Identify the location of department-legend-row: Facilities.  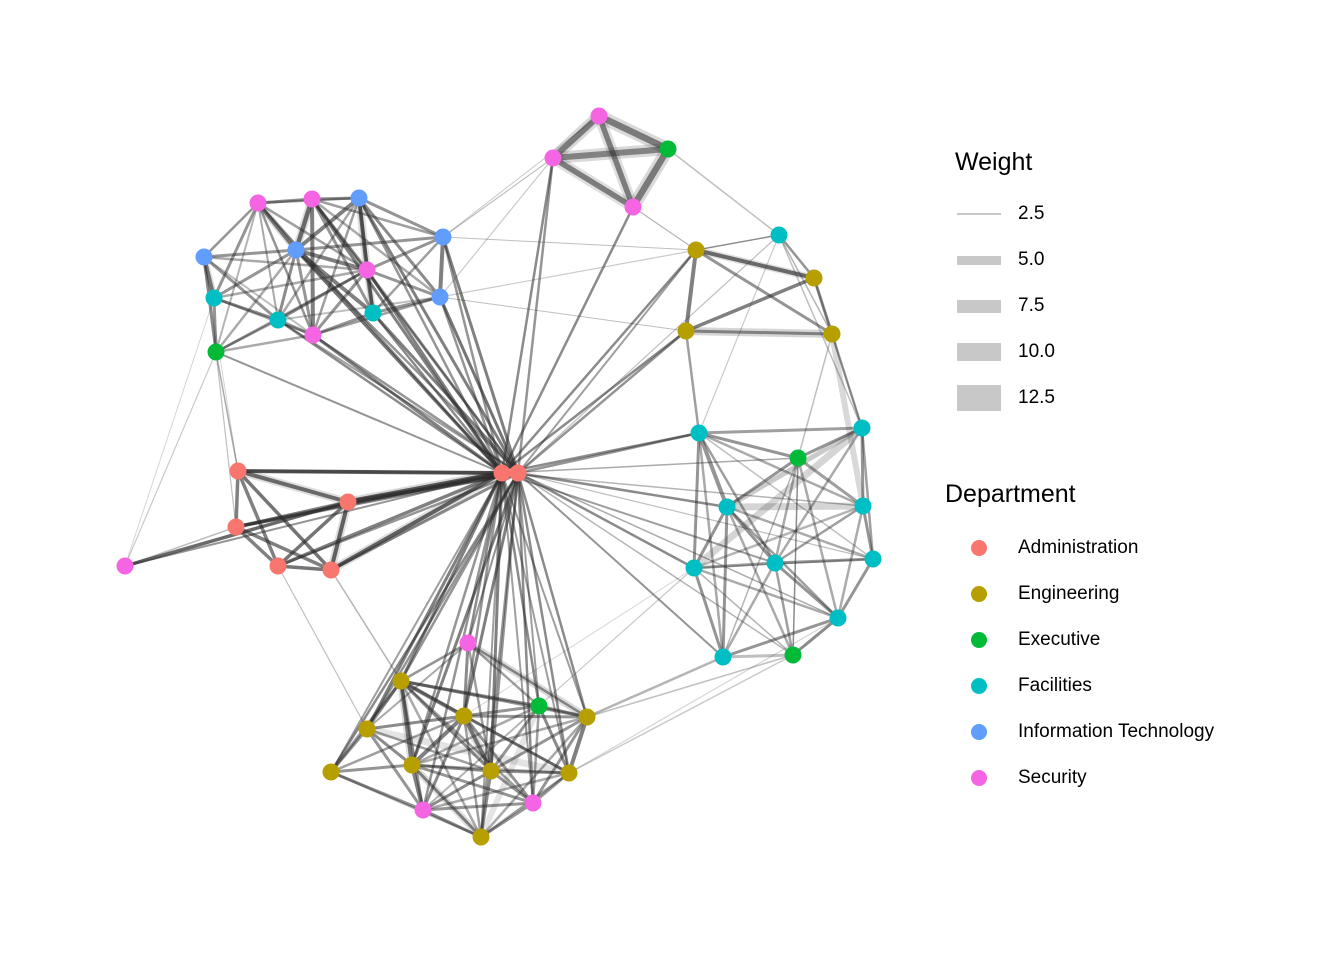
(1079, 686).